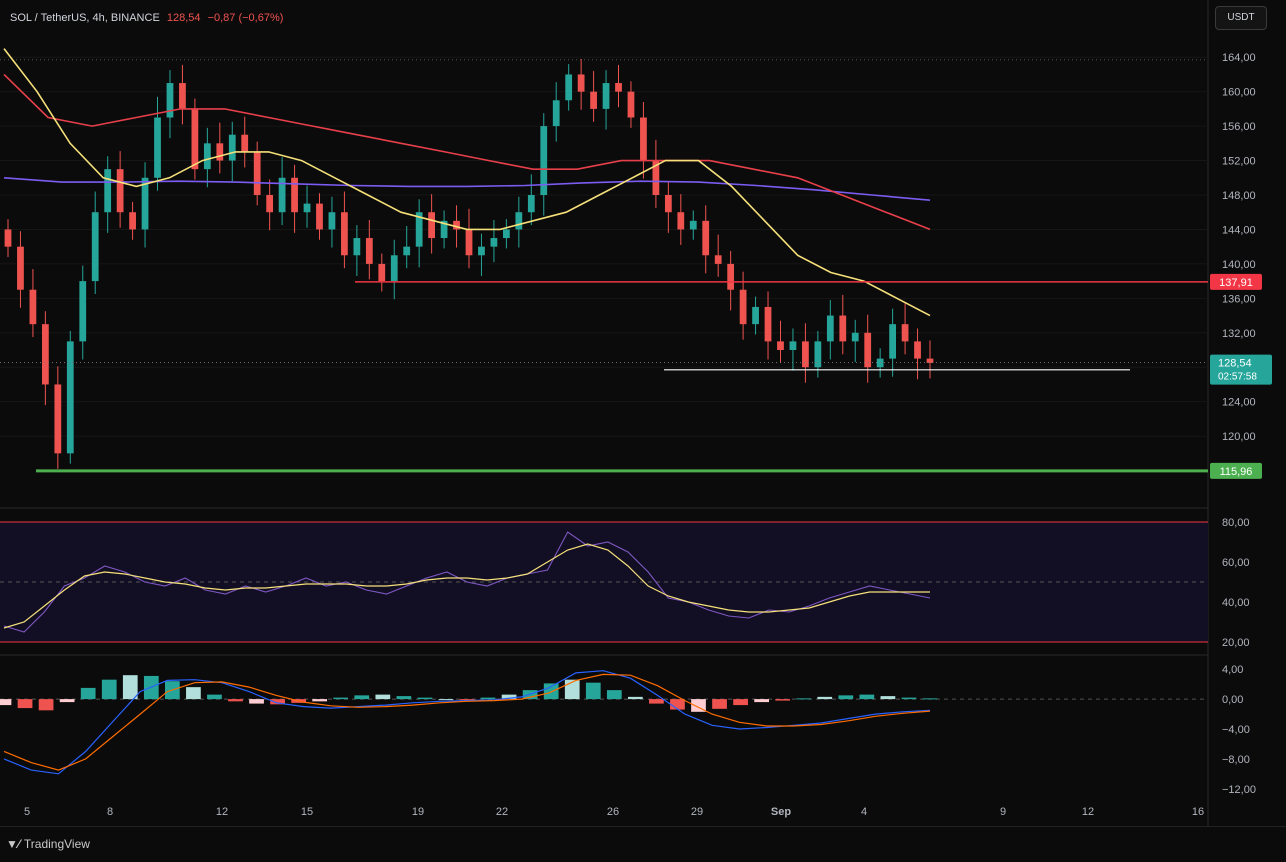 The image size is (1286, 862). Describe the element at coordinates (1236, 730) in the screenshot. I see `macd-tick-label: −4,00` at that location.